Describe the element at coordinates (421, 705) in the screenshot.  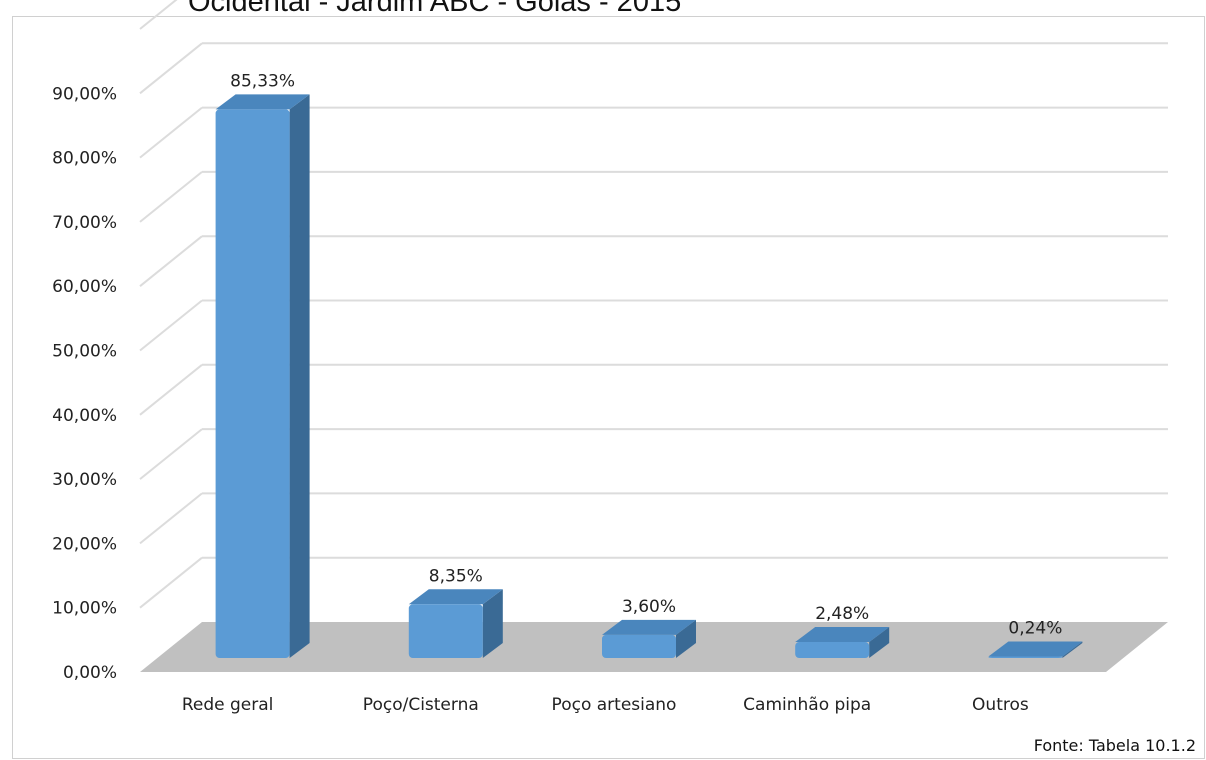
I see `x-tick-label: Poço/Cisterna` at that location.